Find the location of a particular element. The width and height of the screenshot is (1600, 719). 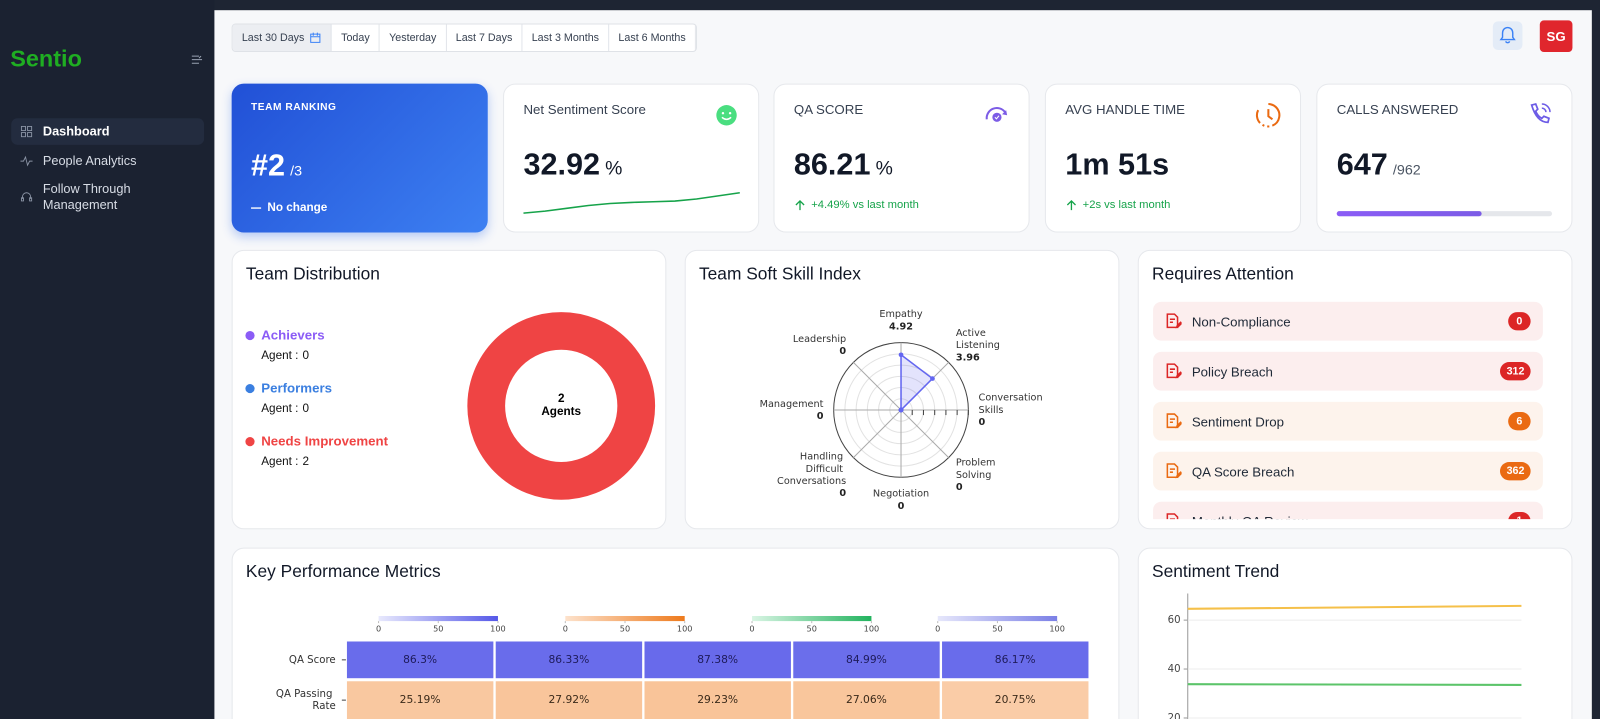

filter-button: Yesterday is located at coordinates (413, 37).